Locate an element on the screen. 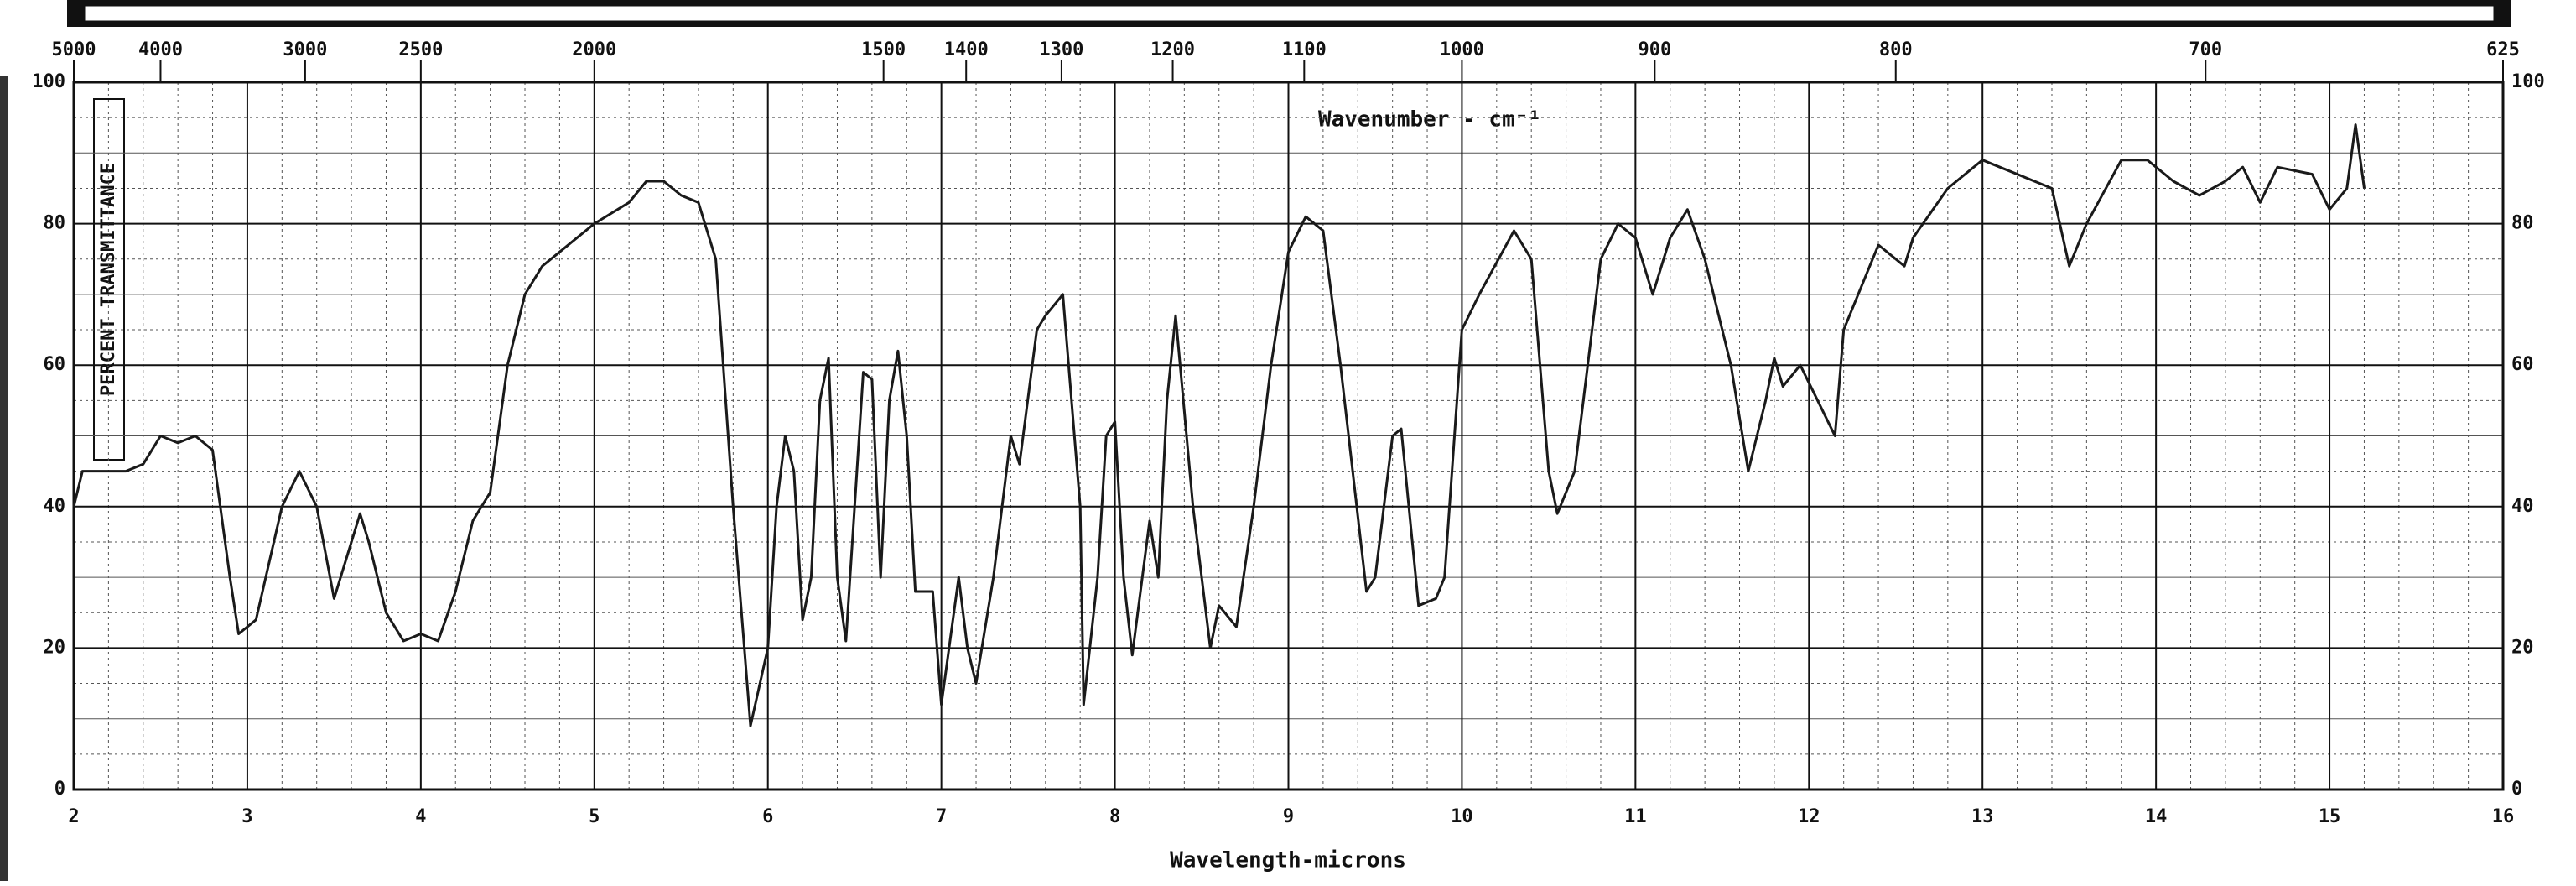 This screenshot has width=2576, height=886. x2-tick-label: 1300 is located at coordinates (1061, 49).